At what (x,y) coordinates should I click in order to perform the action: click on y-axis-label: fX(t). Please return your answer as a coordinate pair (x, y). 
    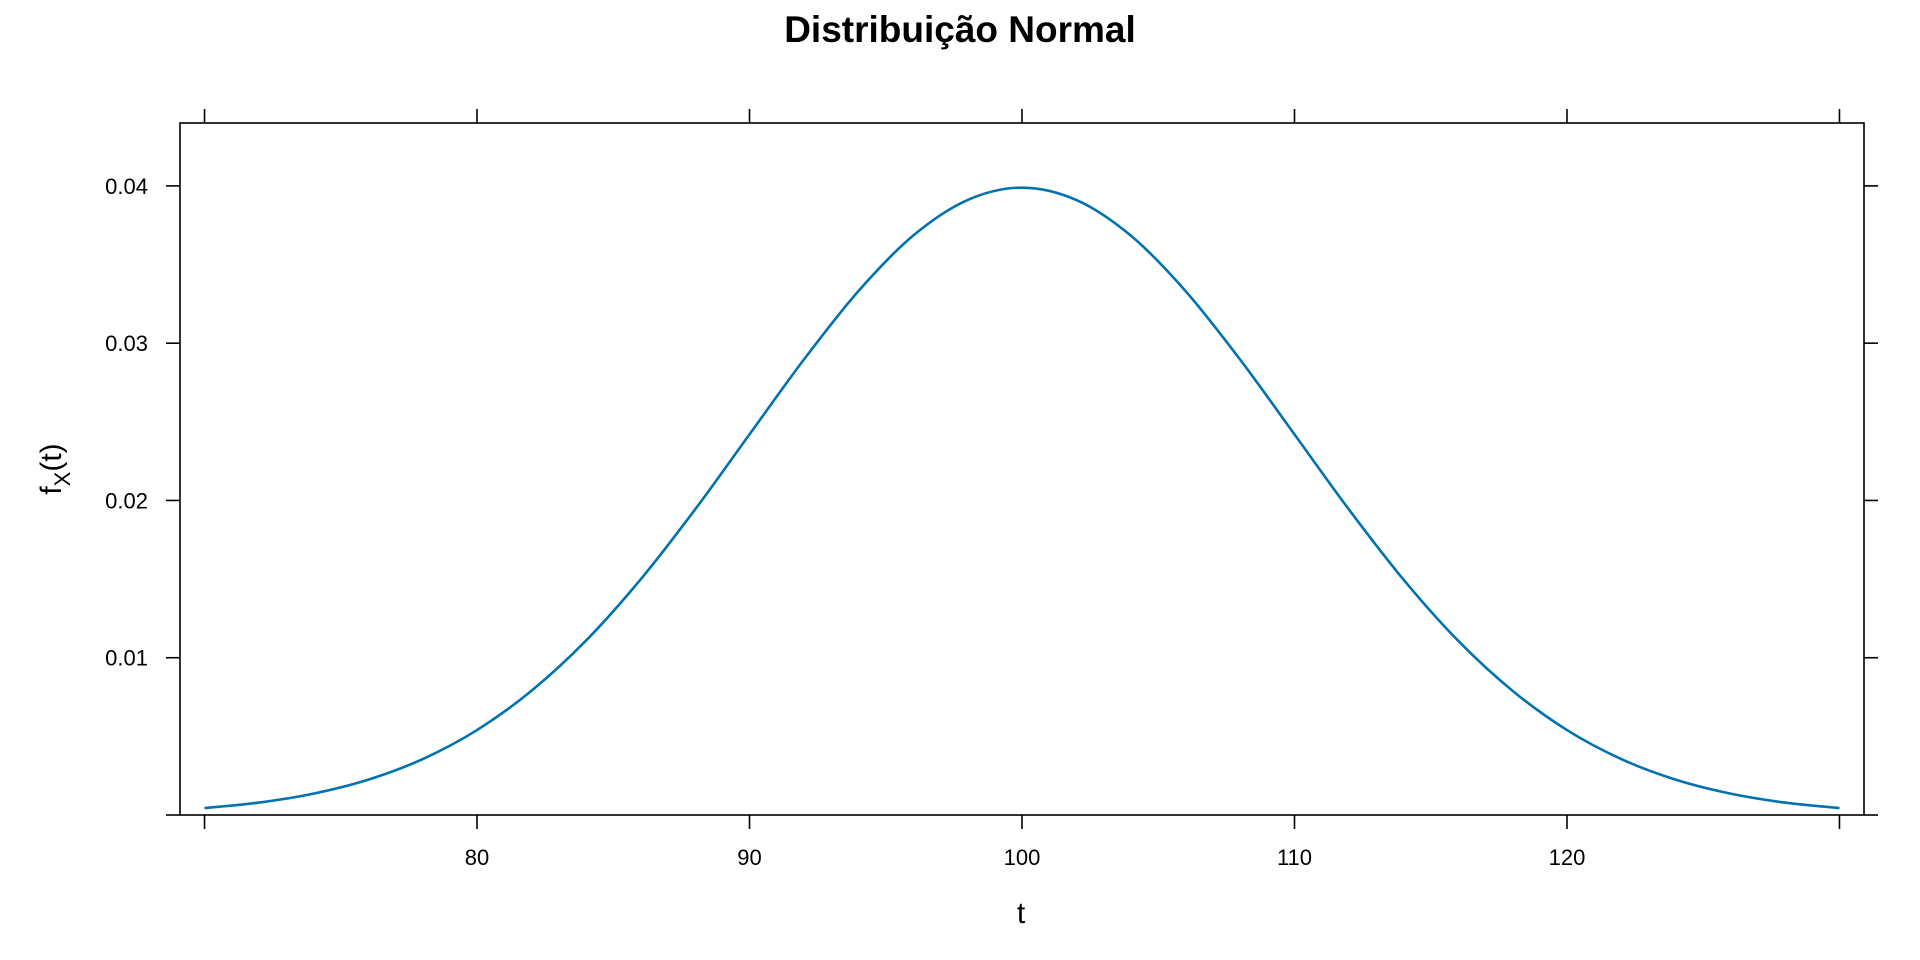
    Looking at the image, I should click on (55, 468).